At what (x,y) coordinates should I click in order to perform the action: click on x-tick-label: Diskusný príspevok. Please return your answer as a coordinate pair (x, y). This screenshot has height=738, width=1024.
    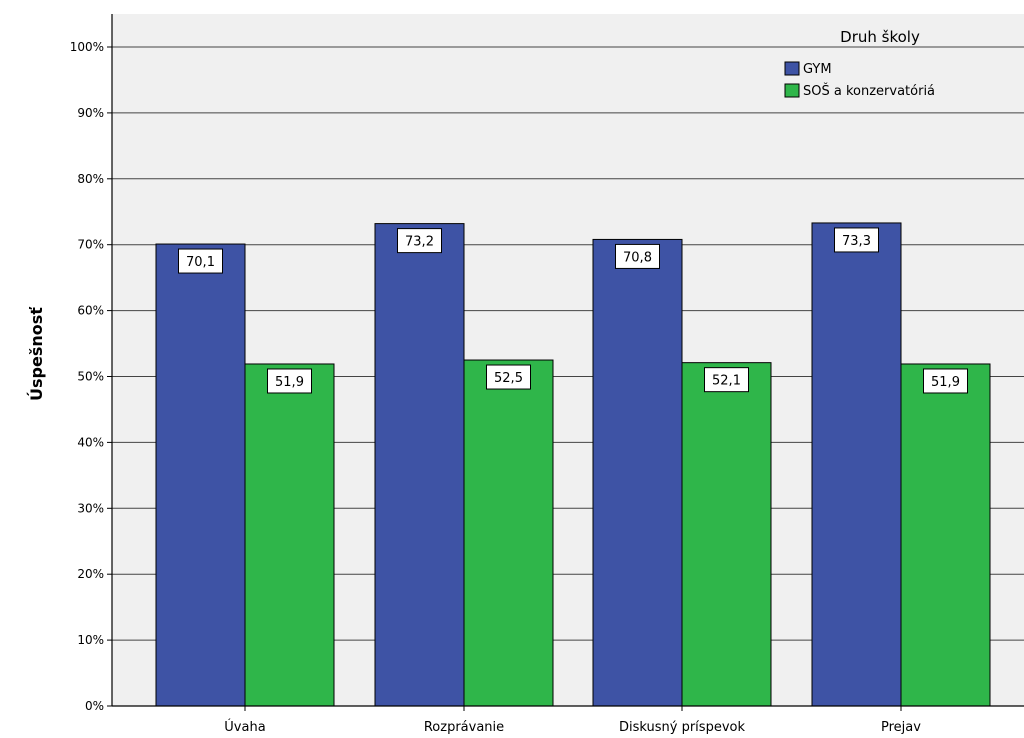
    Looking at the image, I should click on (682, 727).